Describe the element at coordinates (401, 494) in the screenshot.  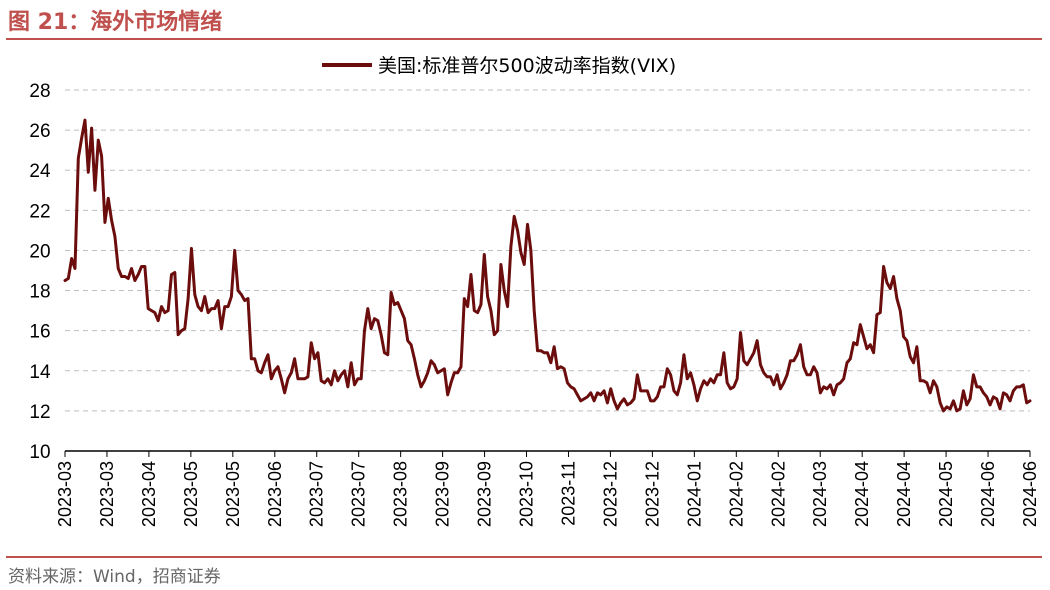
I see `x-tick-label: 2023-08` at that location.